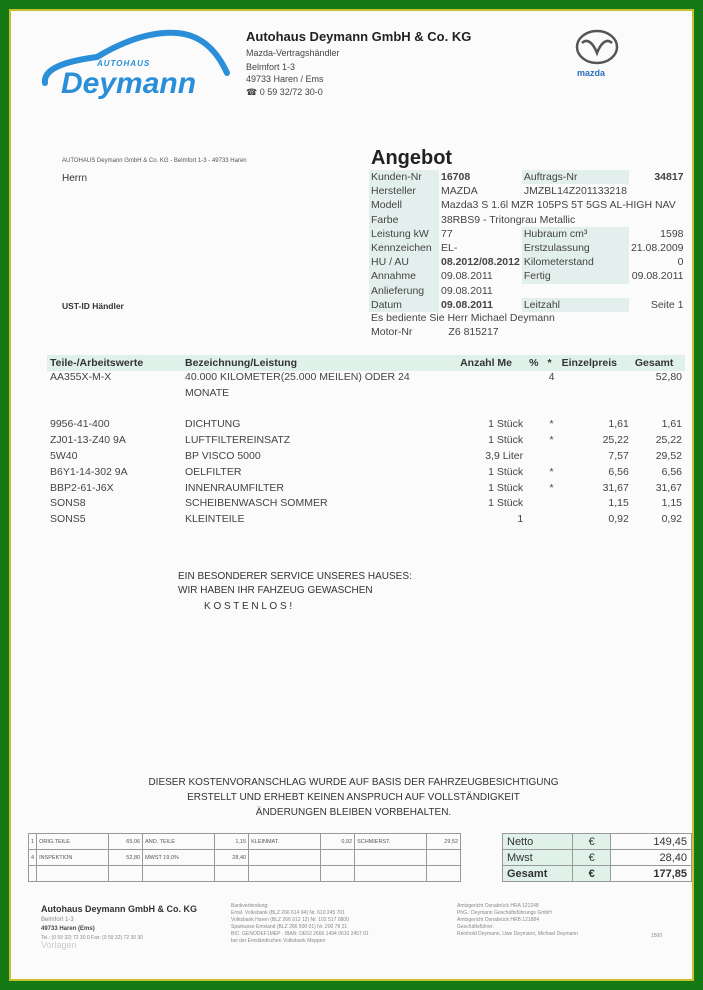 The height and width of the screenshot is (990, 703). I want to click on info-cell: Fertig, so click(575, 276).